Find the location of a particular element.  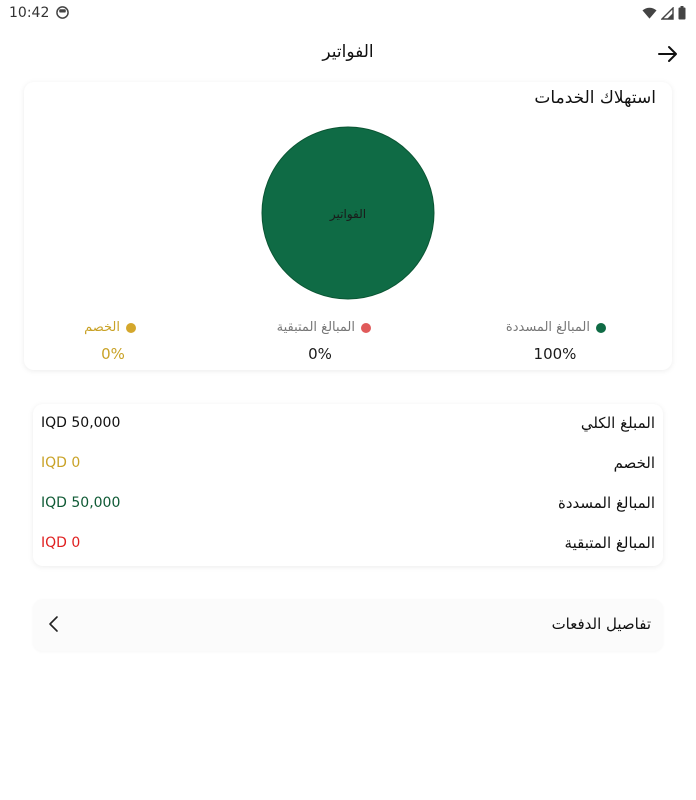

summary-row-total: المبلغ الكلي IQD 50,000 is located at coordinates (348, 424).